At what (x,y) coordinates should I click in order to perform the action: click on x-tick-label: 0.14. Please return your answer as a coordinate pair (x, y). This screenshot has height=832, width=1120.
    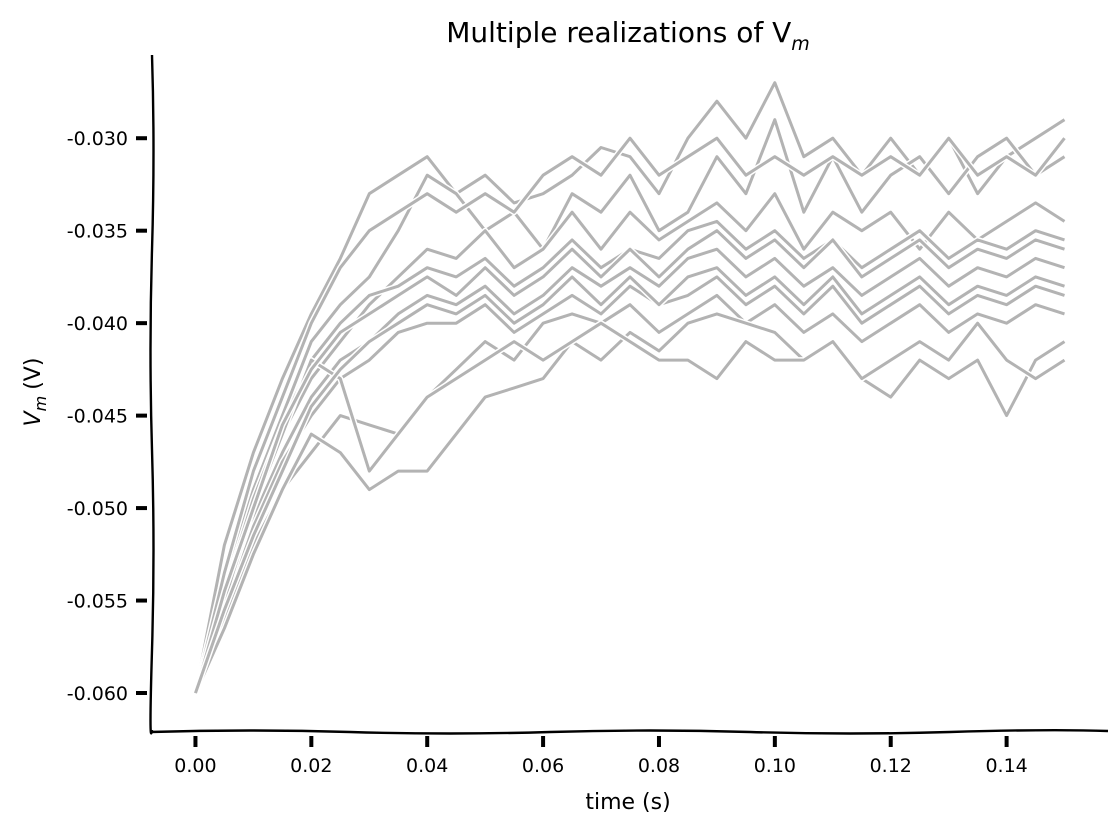
    Looking at the image, I should click on (1006, 766).